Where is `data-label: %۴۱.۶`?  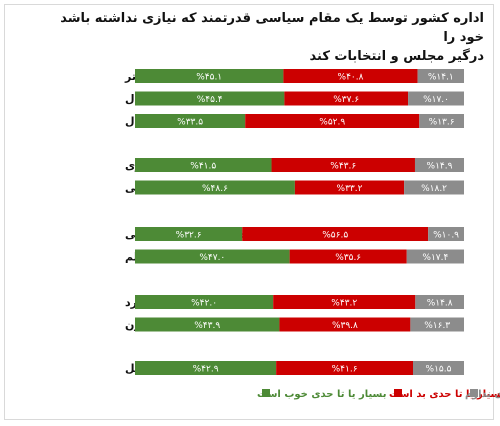 data-label: %۴۱.۶ is located at coordinates (345, 370).